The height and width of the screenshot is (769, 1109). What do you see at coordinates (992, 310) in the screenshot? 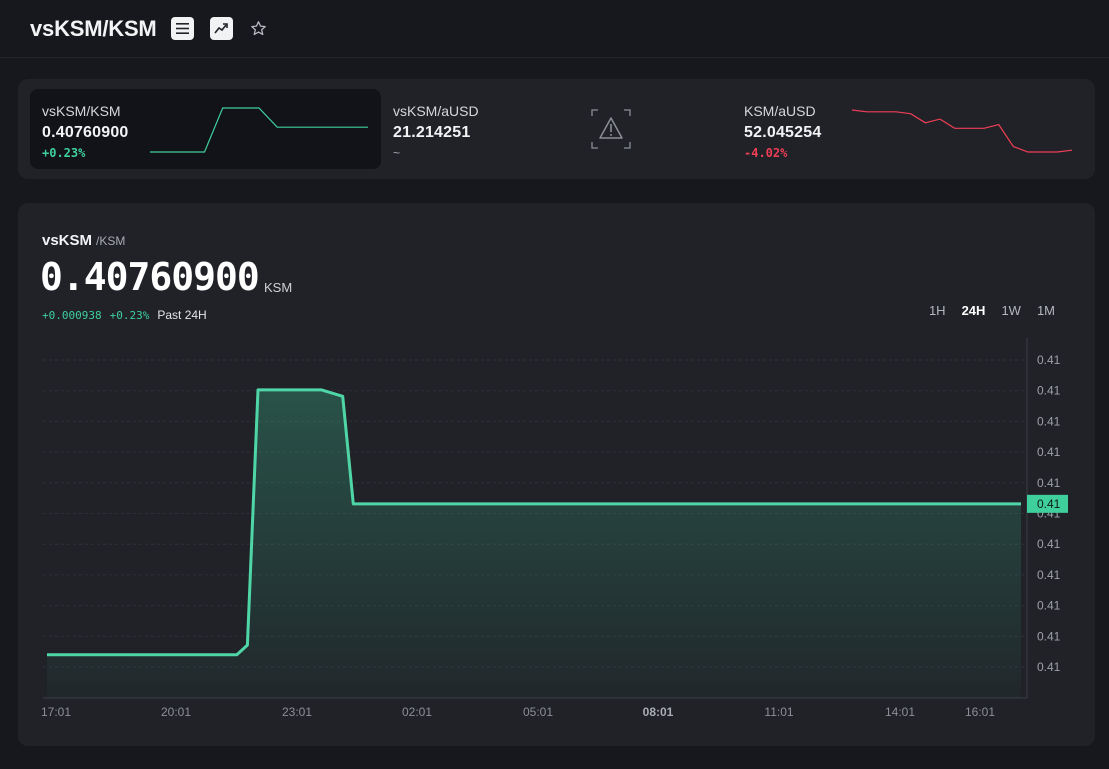
I see `timeframe-selector: 1H 24H 1W 1M` at bounding box center [992, 310].